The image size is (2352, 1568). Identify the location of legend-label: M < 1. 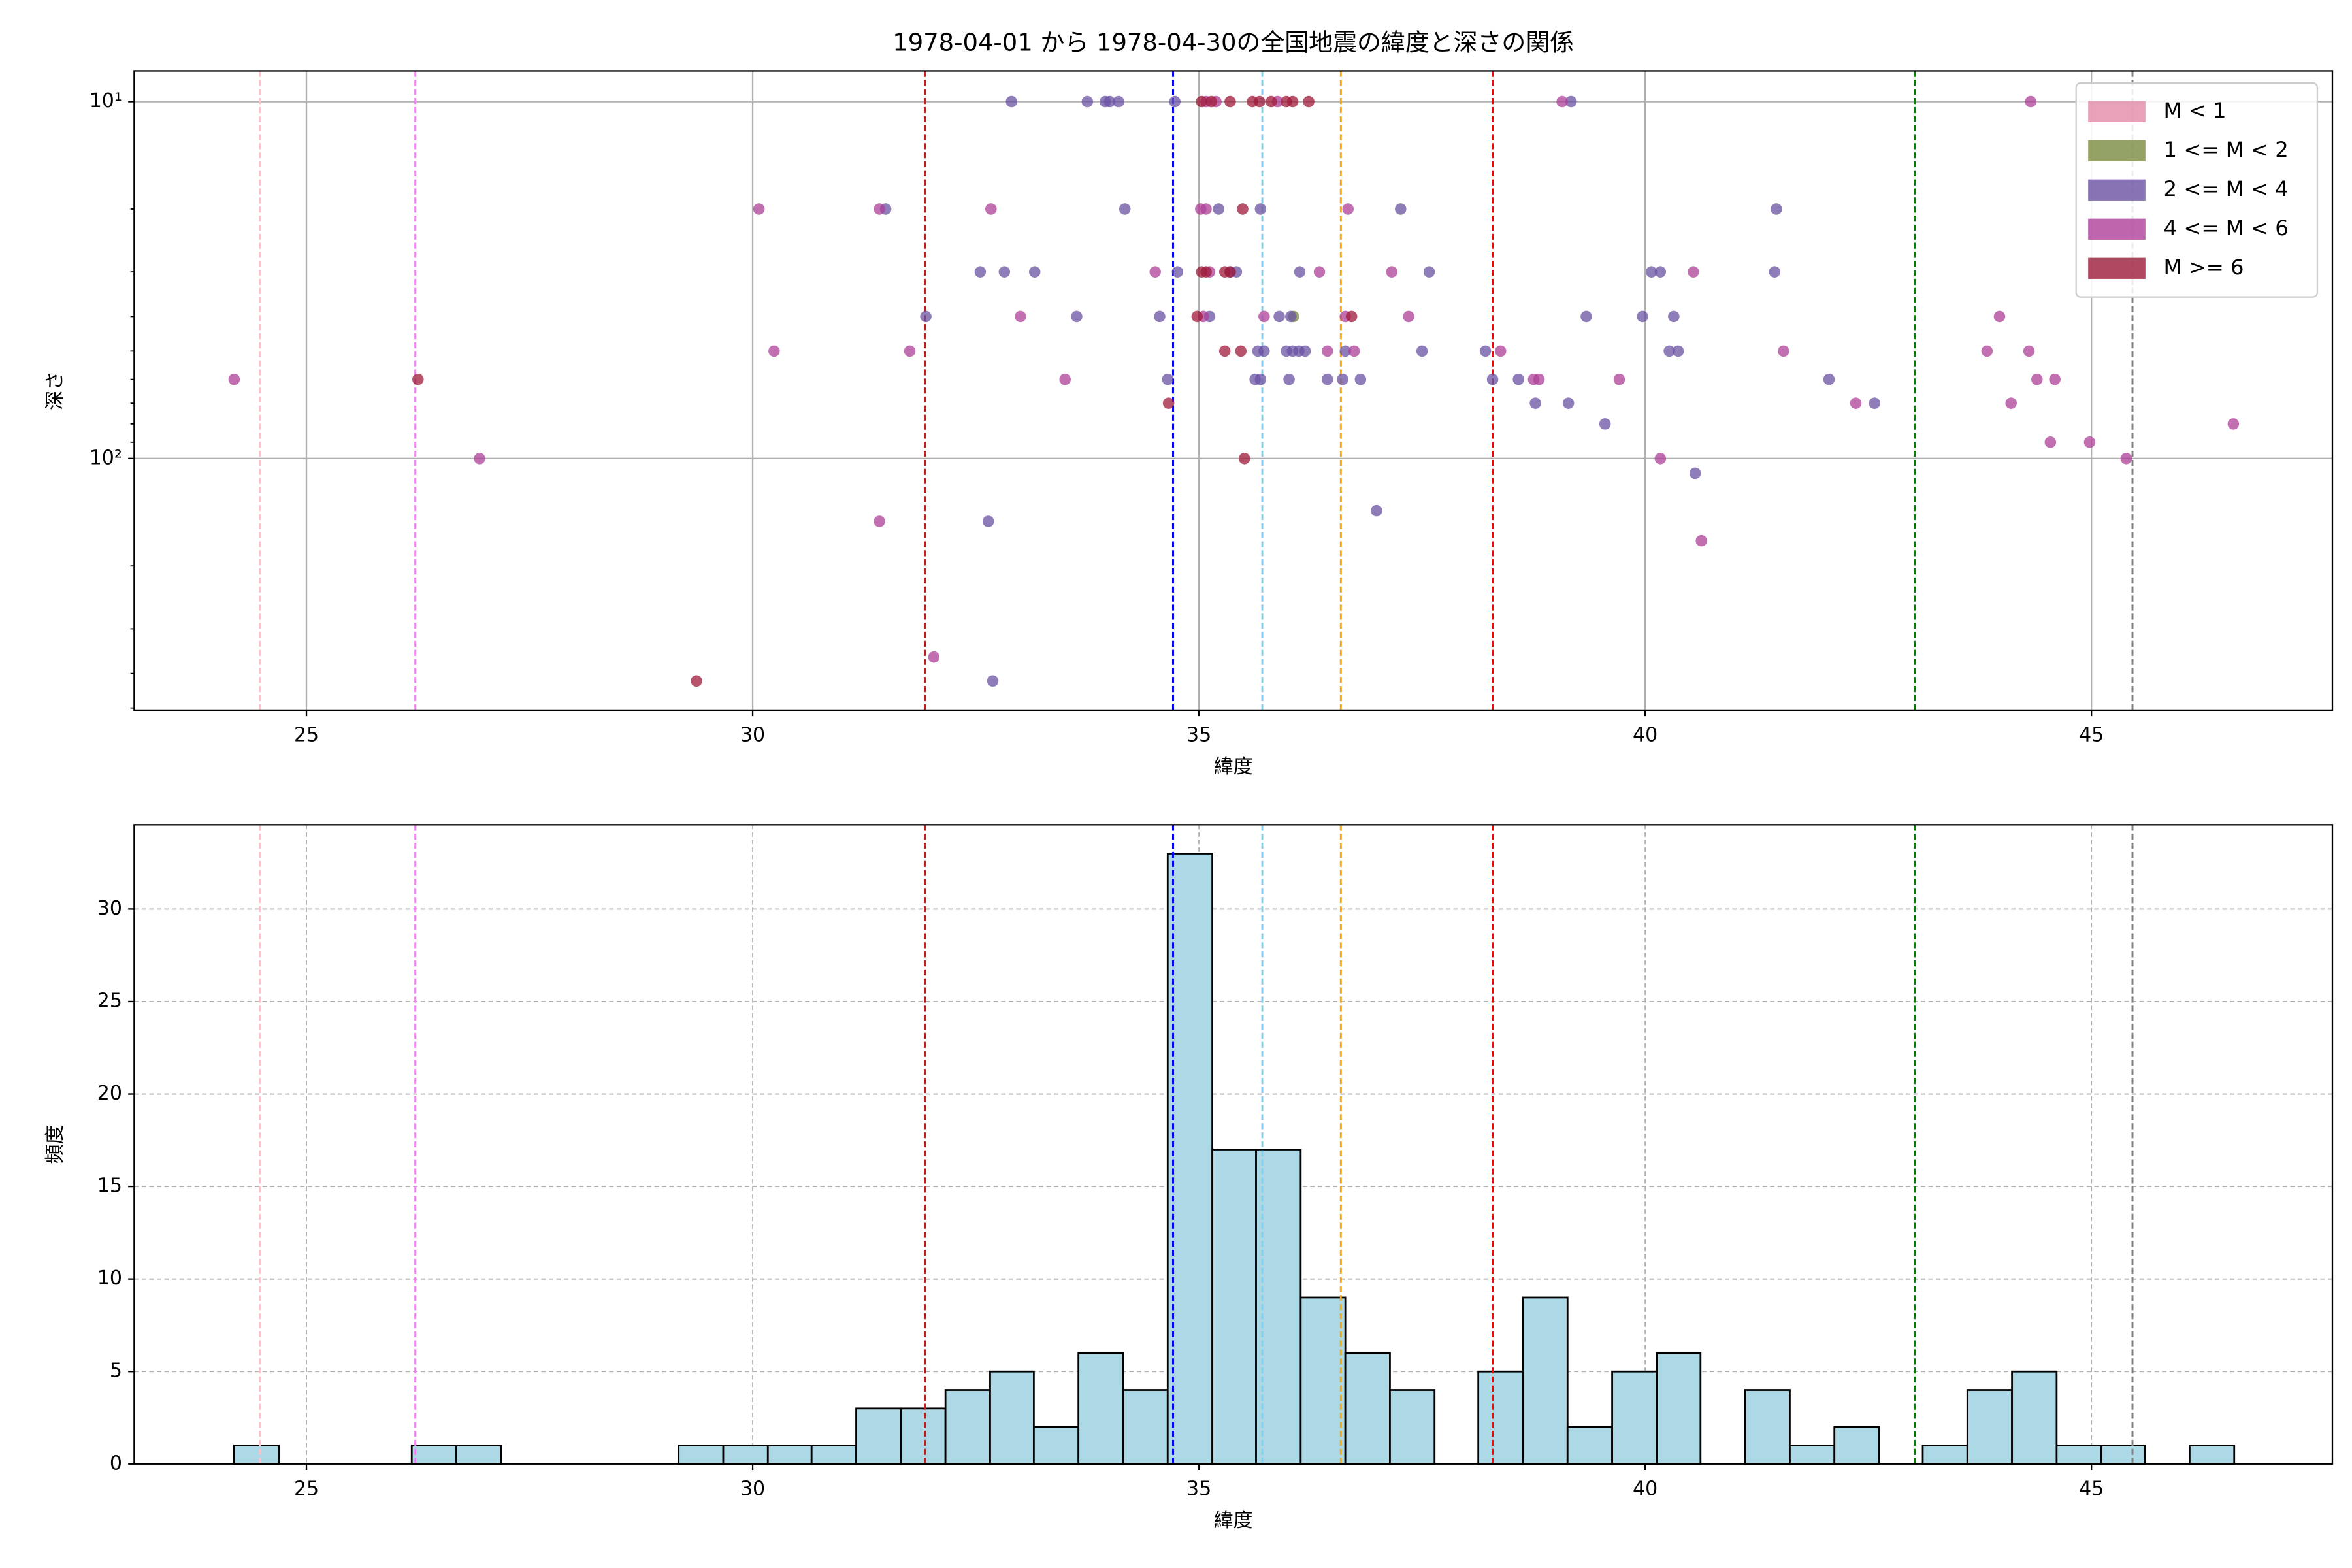
(2195, 110).